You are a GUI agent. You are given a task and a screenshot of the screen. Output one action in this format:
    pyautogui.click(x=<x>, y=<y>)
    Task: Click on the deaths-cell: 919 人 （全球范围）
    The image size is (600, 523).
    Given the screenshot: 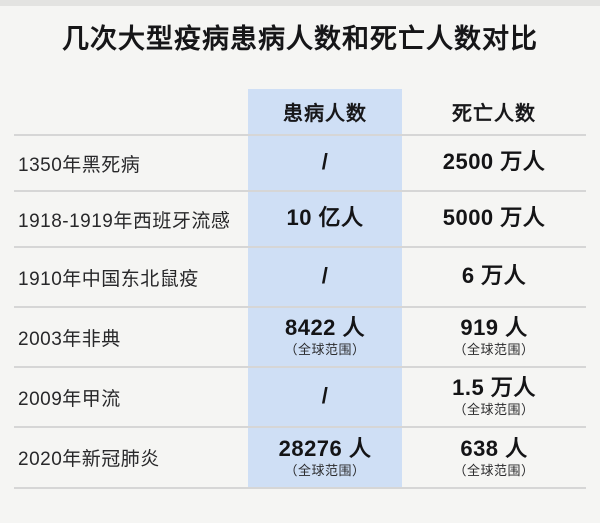 What is the action you would take?
    pyautogui.click(x=494, y=337)
    